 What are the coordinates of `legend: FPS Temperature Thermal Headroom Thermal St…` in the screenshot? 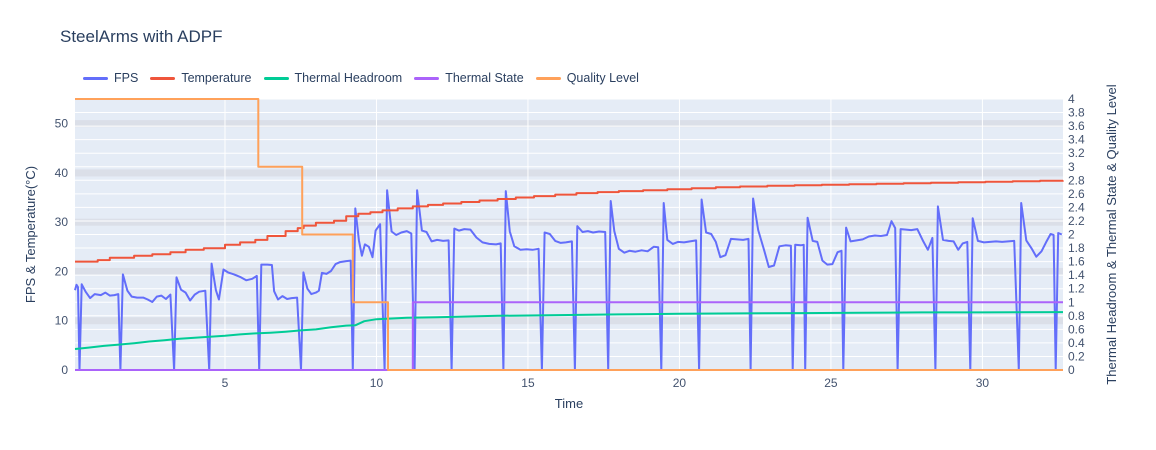 It's located at (367, 78).